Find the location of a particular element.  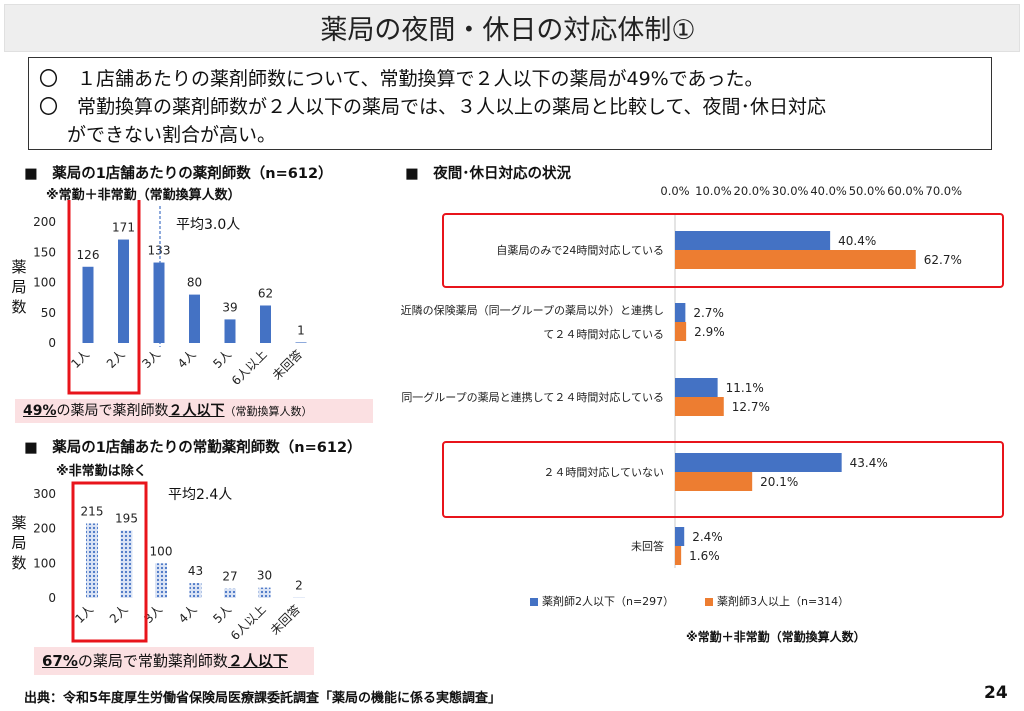

data-label: 12.7% is located at coordinates (751, 407).